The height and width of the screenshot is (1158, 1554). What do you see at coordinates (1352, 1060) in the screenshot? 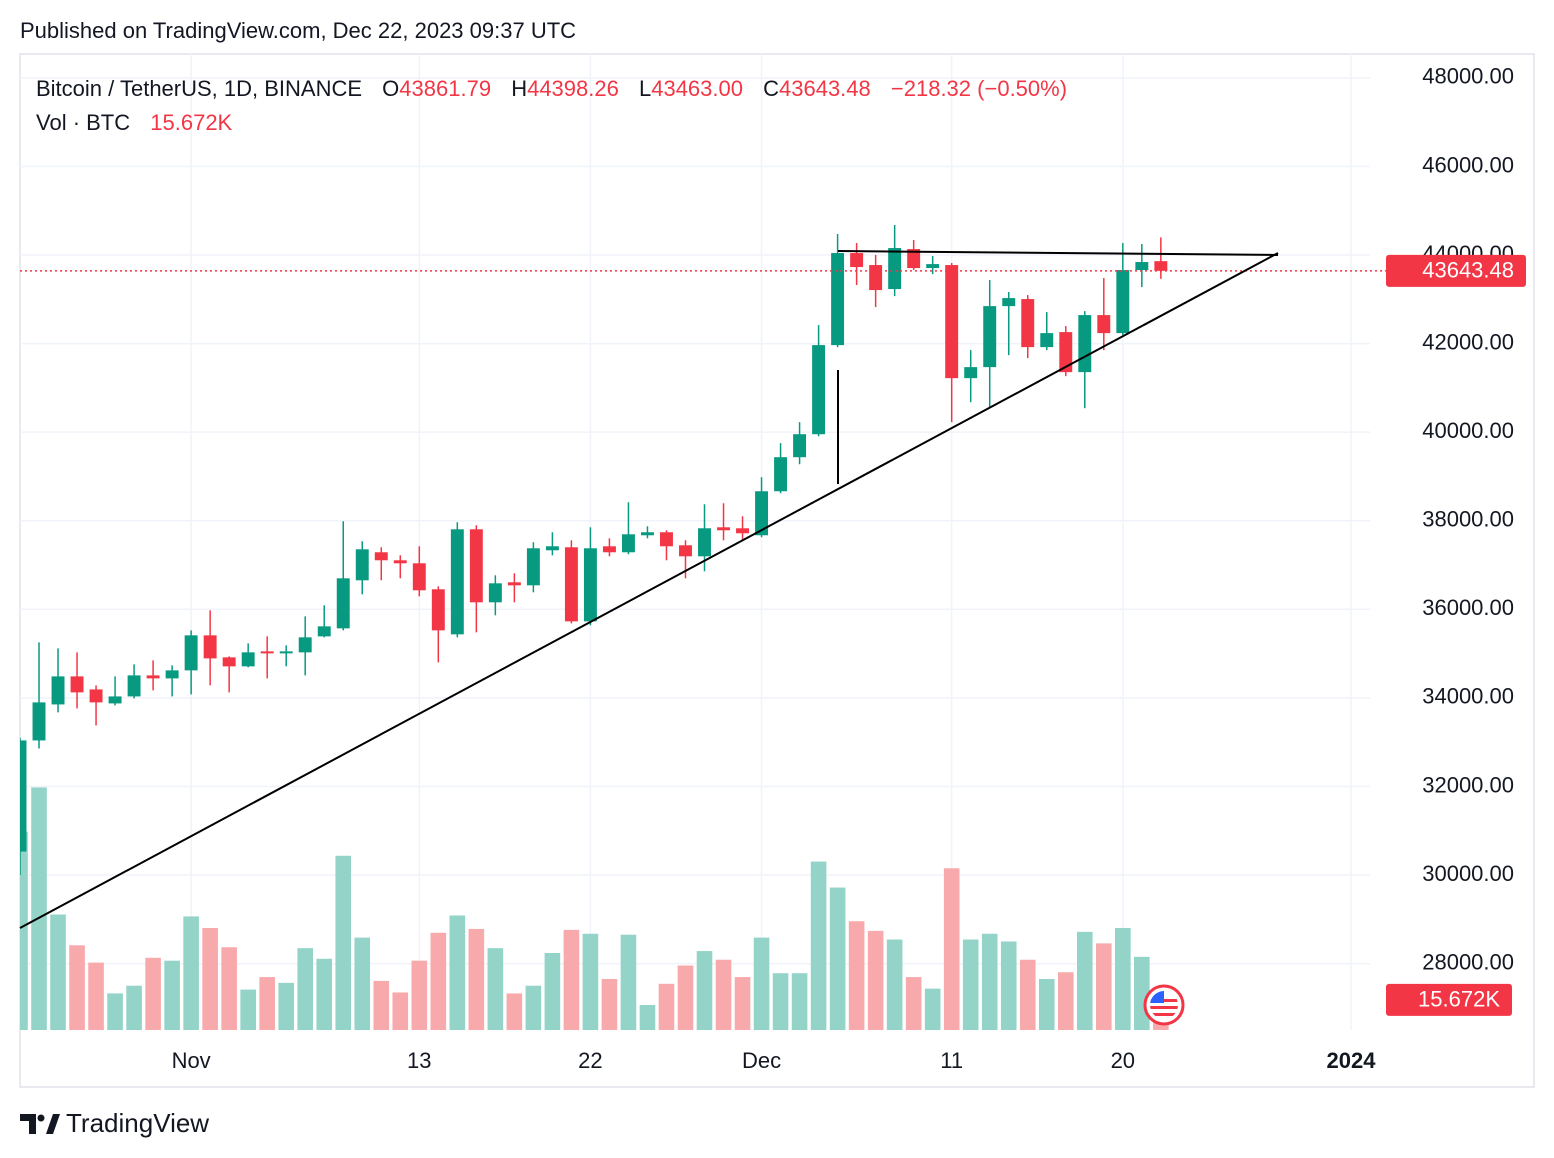
I see `x-tick-label: 2024` at bounding box center [1352, 1060].